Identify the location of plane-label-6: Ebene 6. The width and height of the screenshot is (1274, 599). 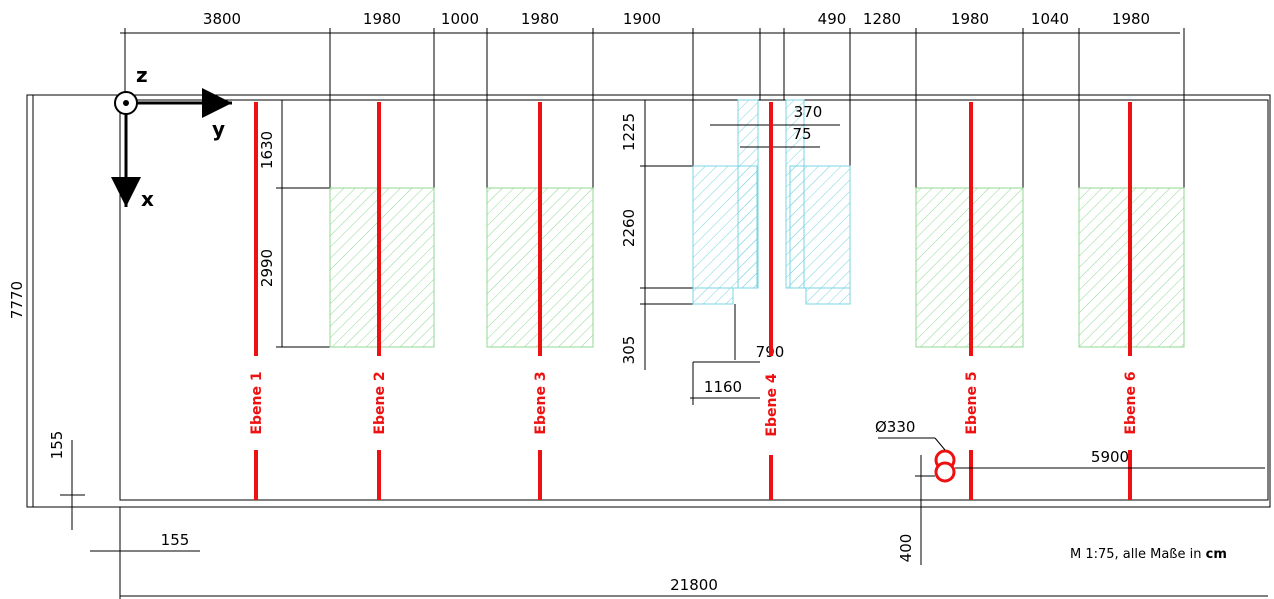
(1131, 402).